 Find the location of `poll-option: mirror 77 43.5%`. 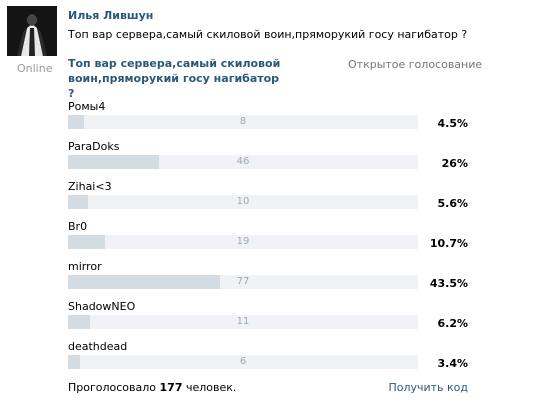

poll-option: mirror 77 43.5% is located at coordinates (268, 280).